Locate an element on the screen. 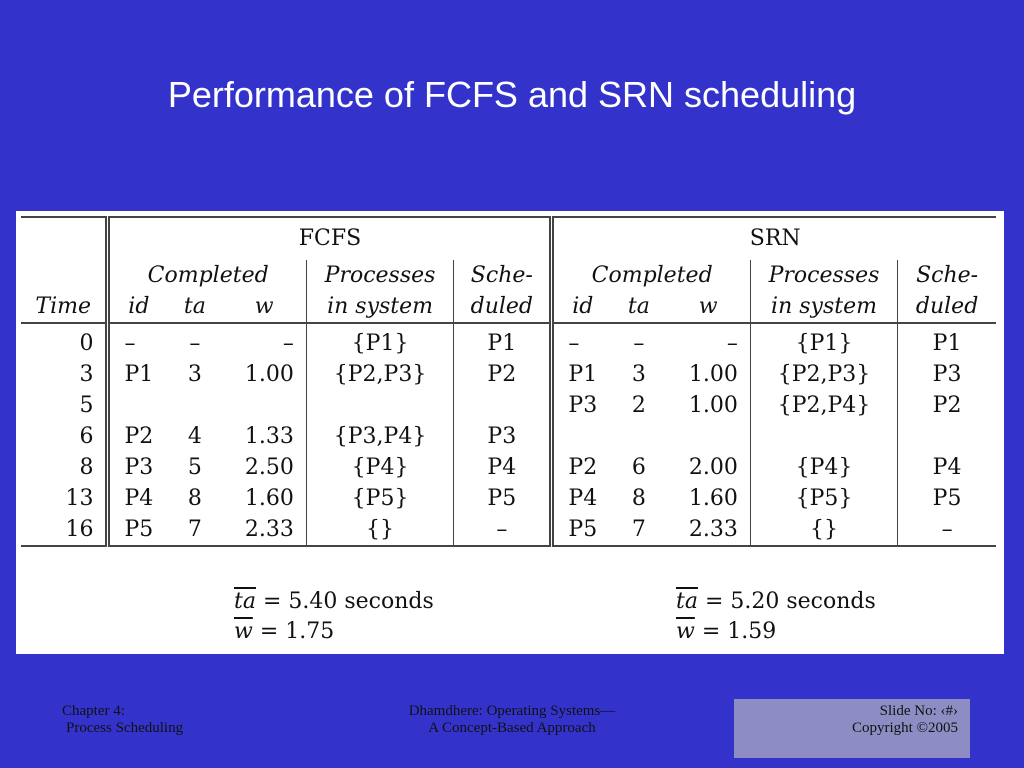 The image size is (1024, 768). cell-f-ta: 3 is located at coordinates (194, 374).